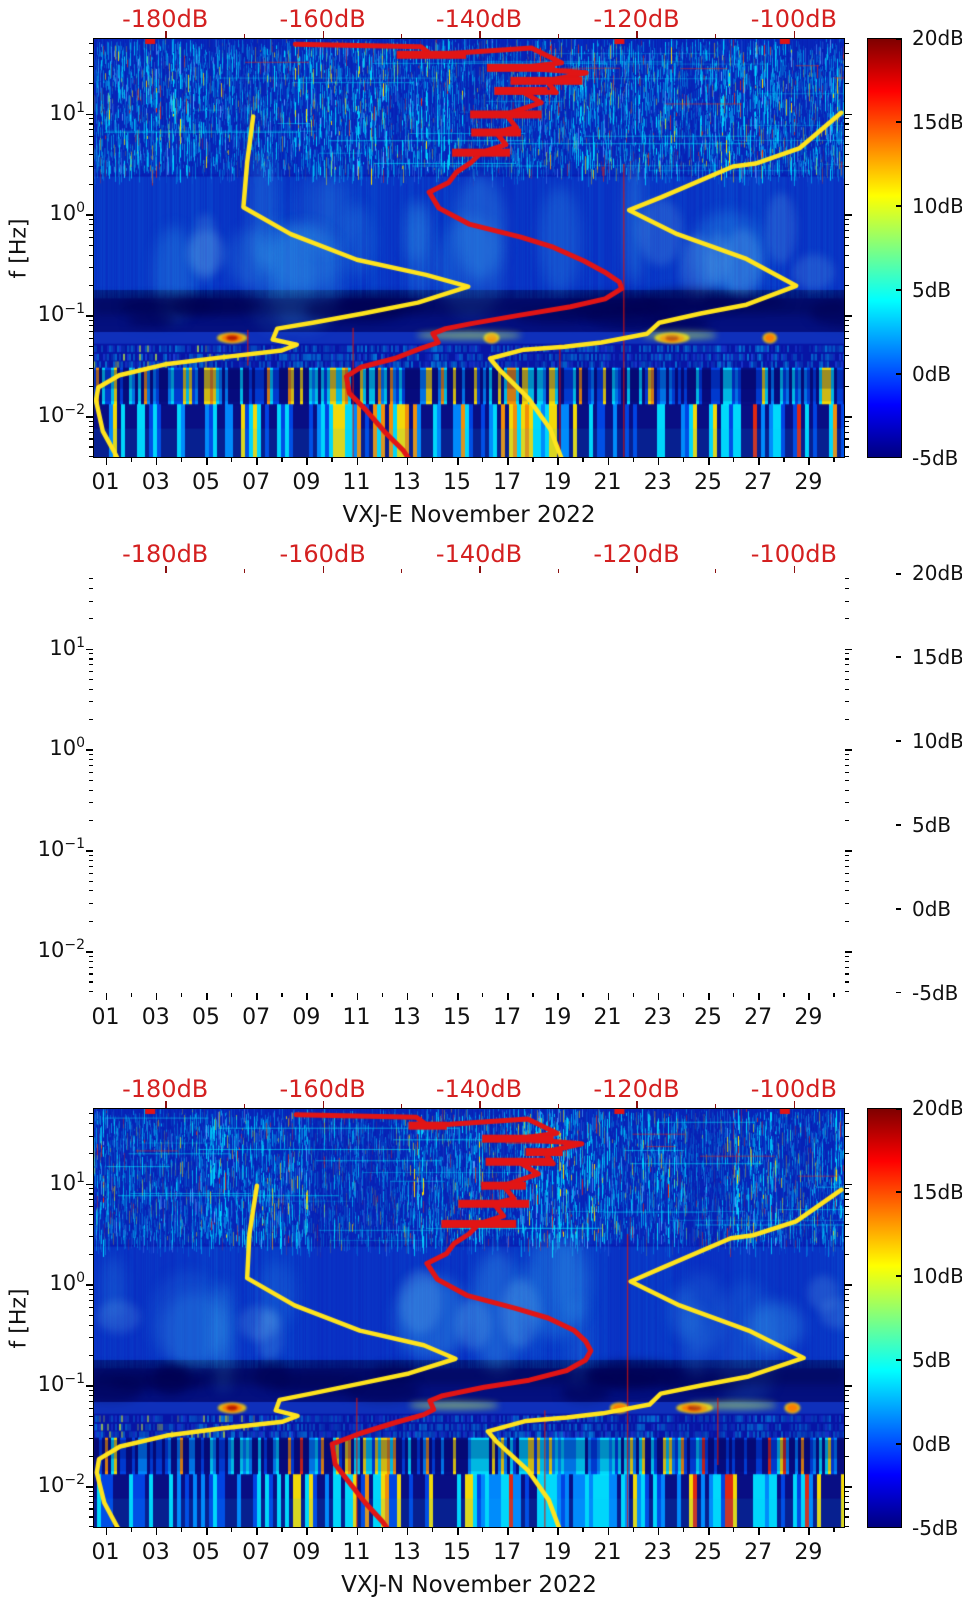 The width and height of the screenshot is (962, 1599). I want to click on colorbar-label: 0dB, so click(932, 374).